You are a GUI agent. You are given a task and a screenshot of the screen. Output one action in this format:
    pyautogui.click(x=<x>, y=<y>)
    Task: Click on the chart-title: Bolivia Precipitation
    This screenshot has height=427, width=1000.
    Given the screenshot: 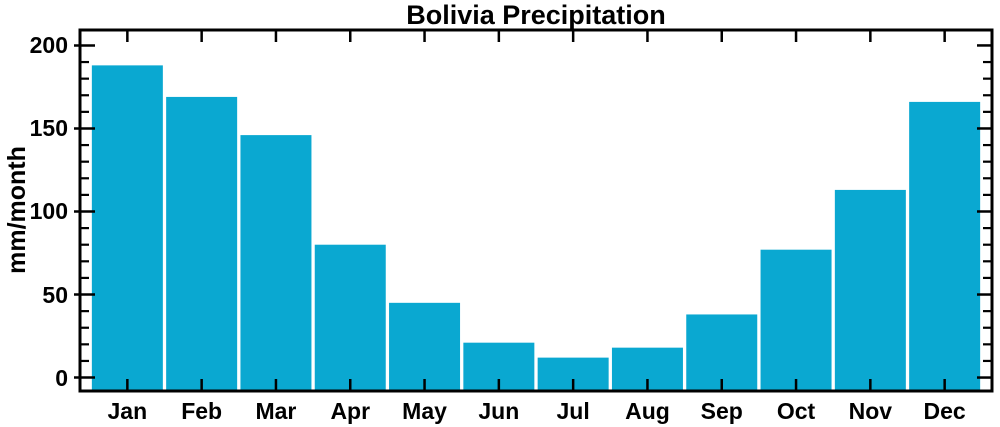 What is the action you would take?
    pyautogui.click(x=536, y=15)
    